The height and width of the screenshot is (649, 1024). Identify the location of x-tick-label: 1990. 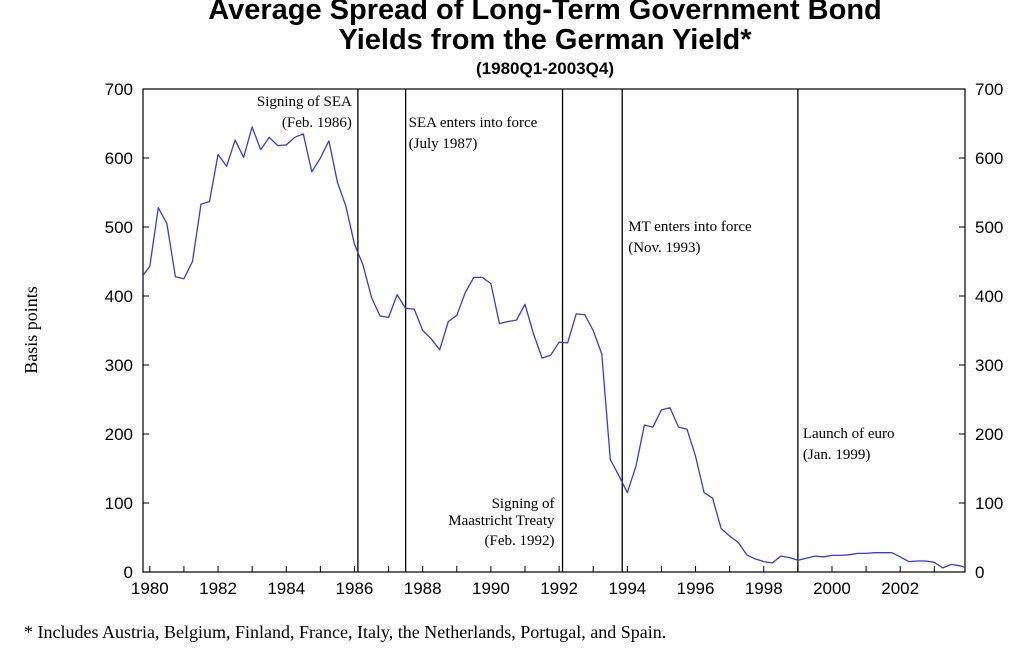
(491, 588).